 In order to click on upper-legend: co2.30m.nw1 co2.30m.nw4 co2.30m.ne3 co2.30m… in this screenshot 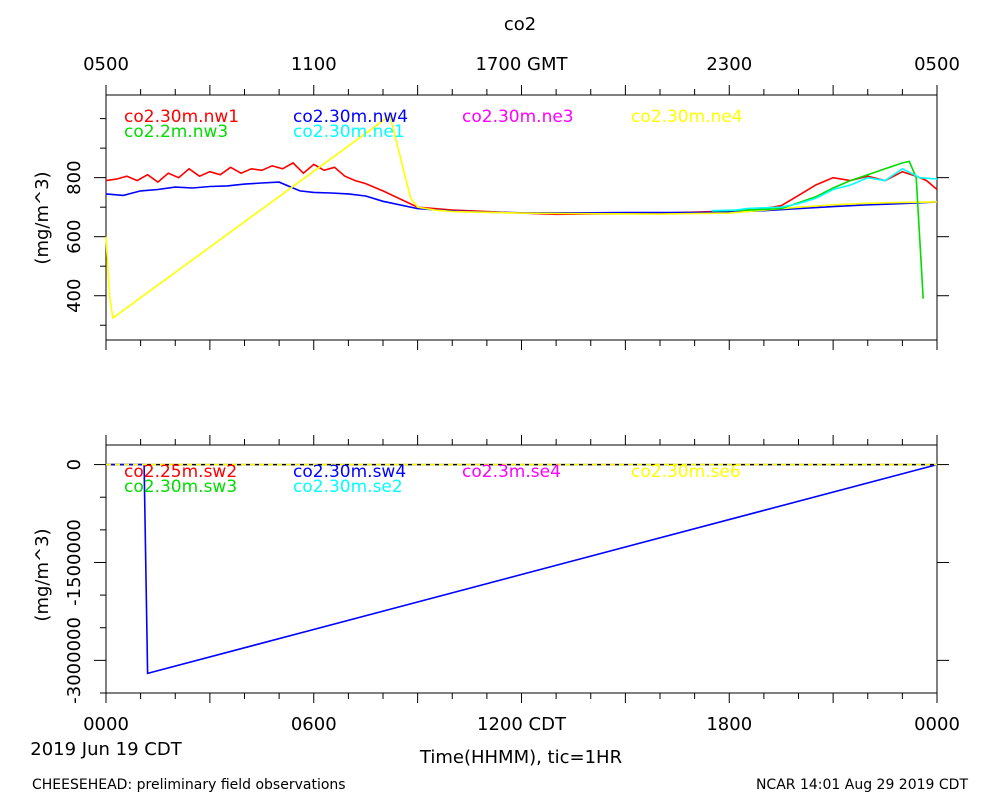, I will do `click(433, 124)`.